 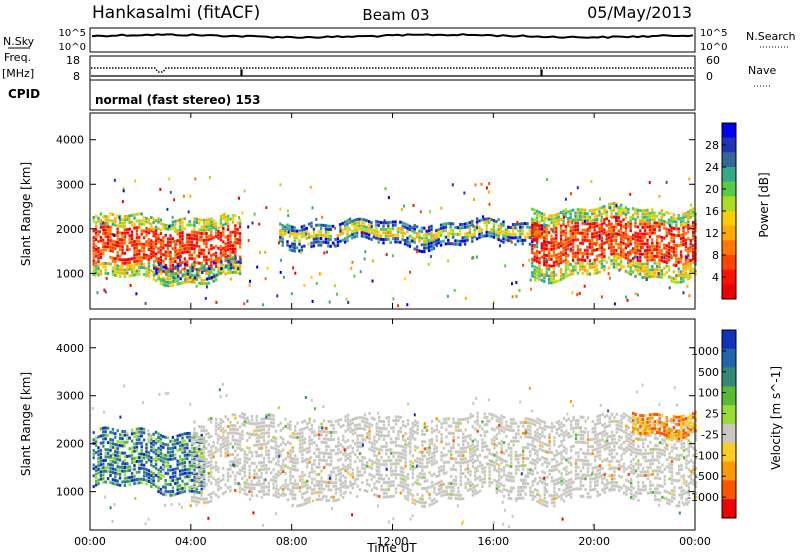 What do you see at coordinates (729, 145) in the screenshot?
I see `colorbar-segment` at bounding box center [729, 145].